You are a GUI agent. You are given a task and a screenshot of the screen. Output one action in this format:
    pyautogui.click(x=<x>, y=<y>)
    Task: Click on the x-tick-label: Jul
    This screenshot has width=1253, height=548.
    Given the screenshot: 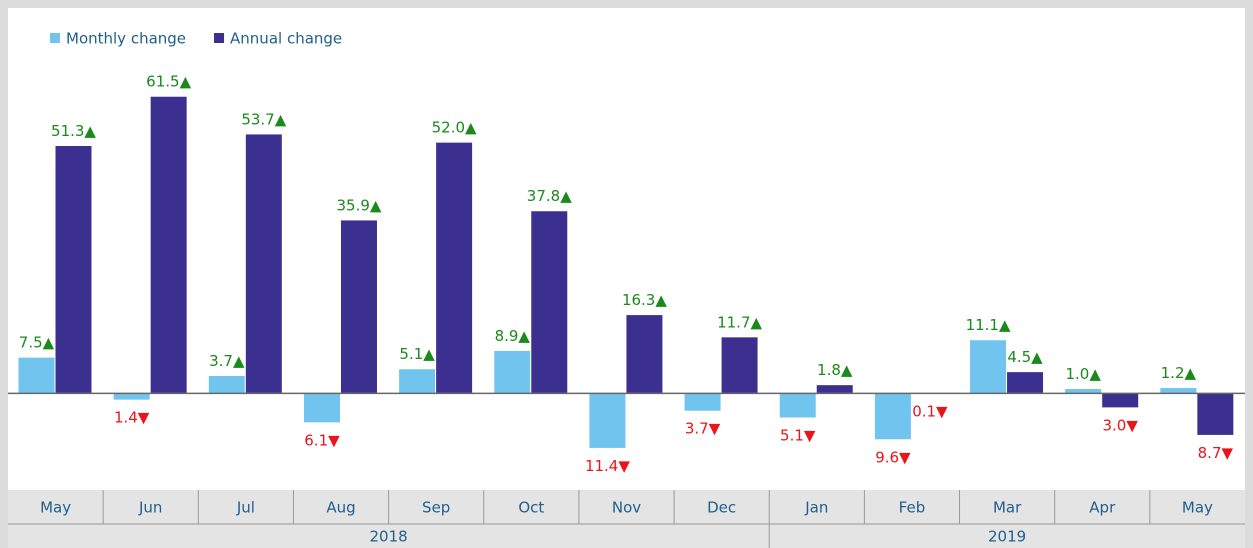 What is the action you would take?
    pyautogui.click(x=245, y=508)
    